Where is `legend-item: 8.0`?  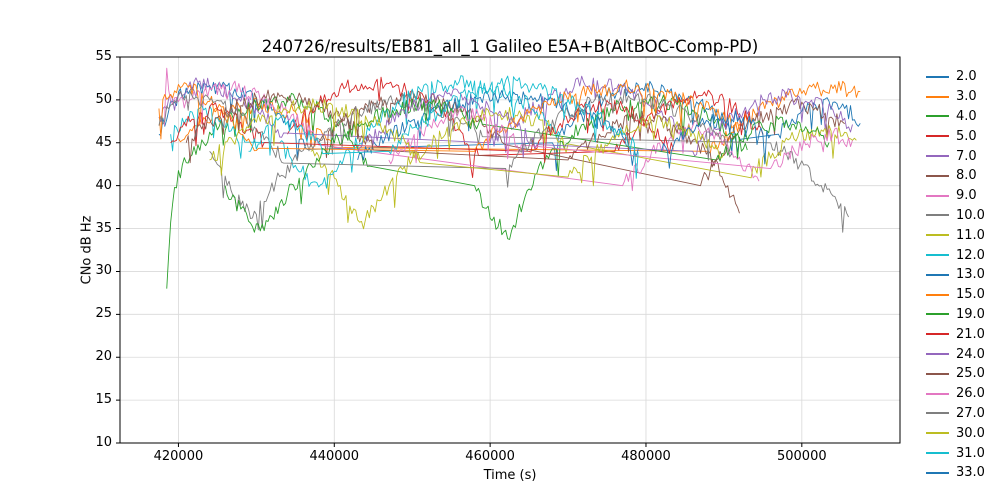
legend-item: 8.0 is located at coordinates (955, 176).